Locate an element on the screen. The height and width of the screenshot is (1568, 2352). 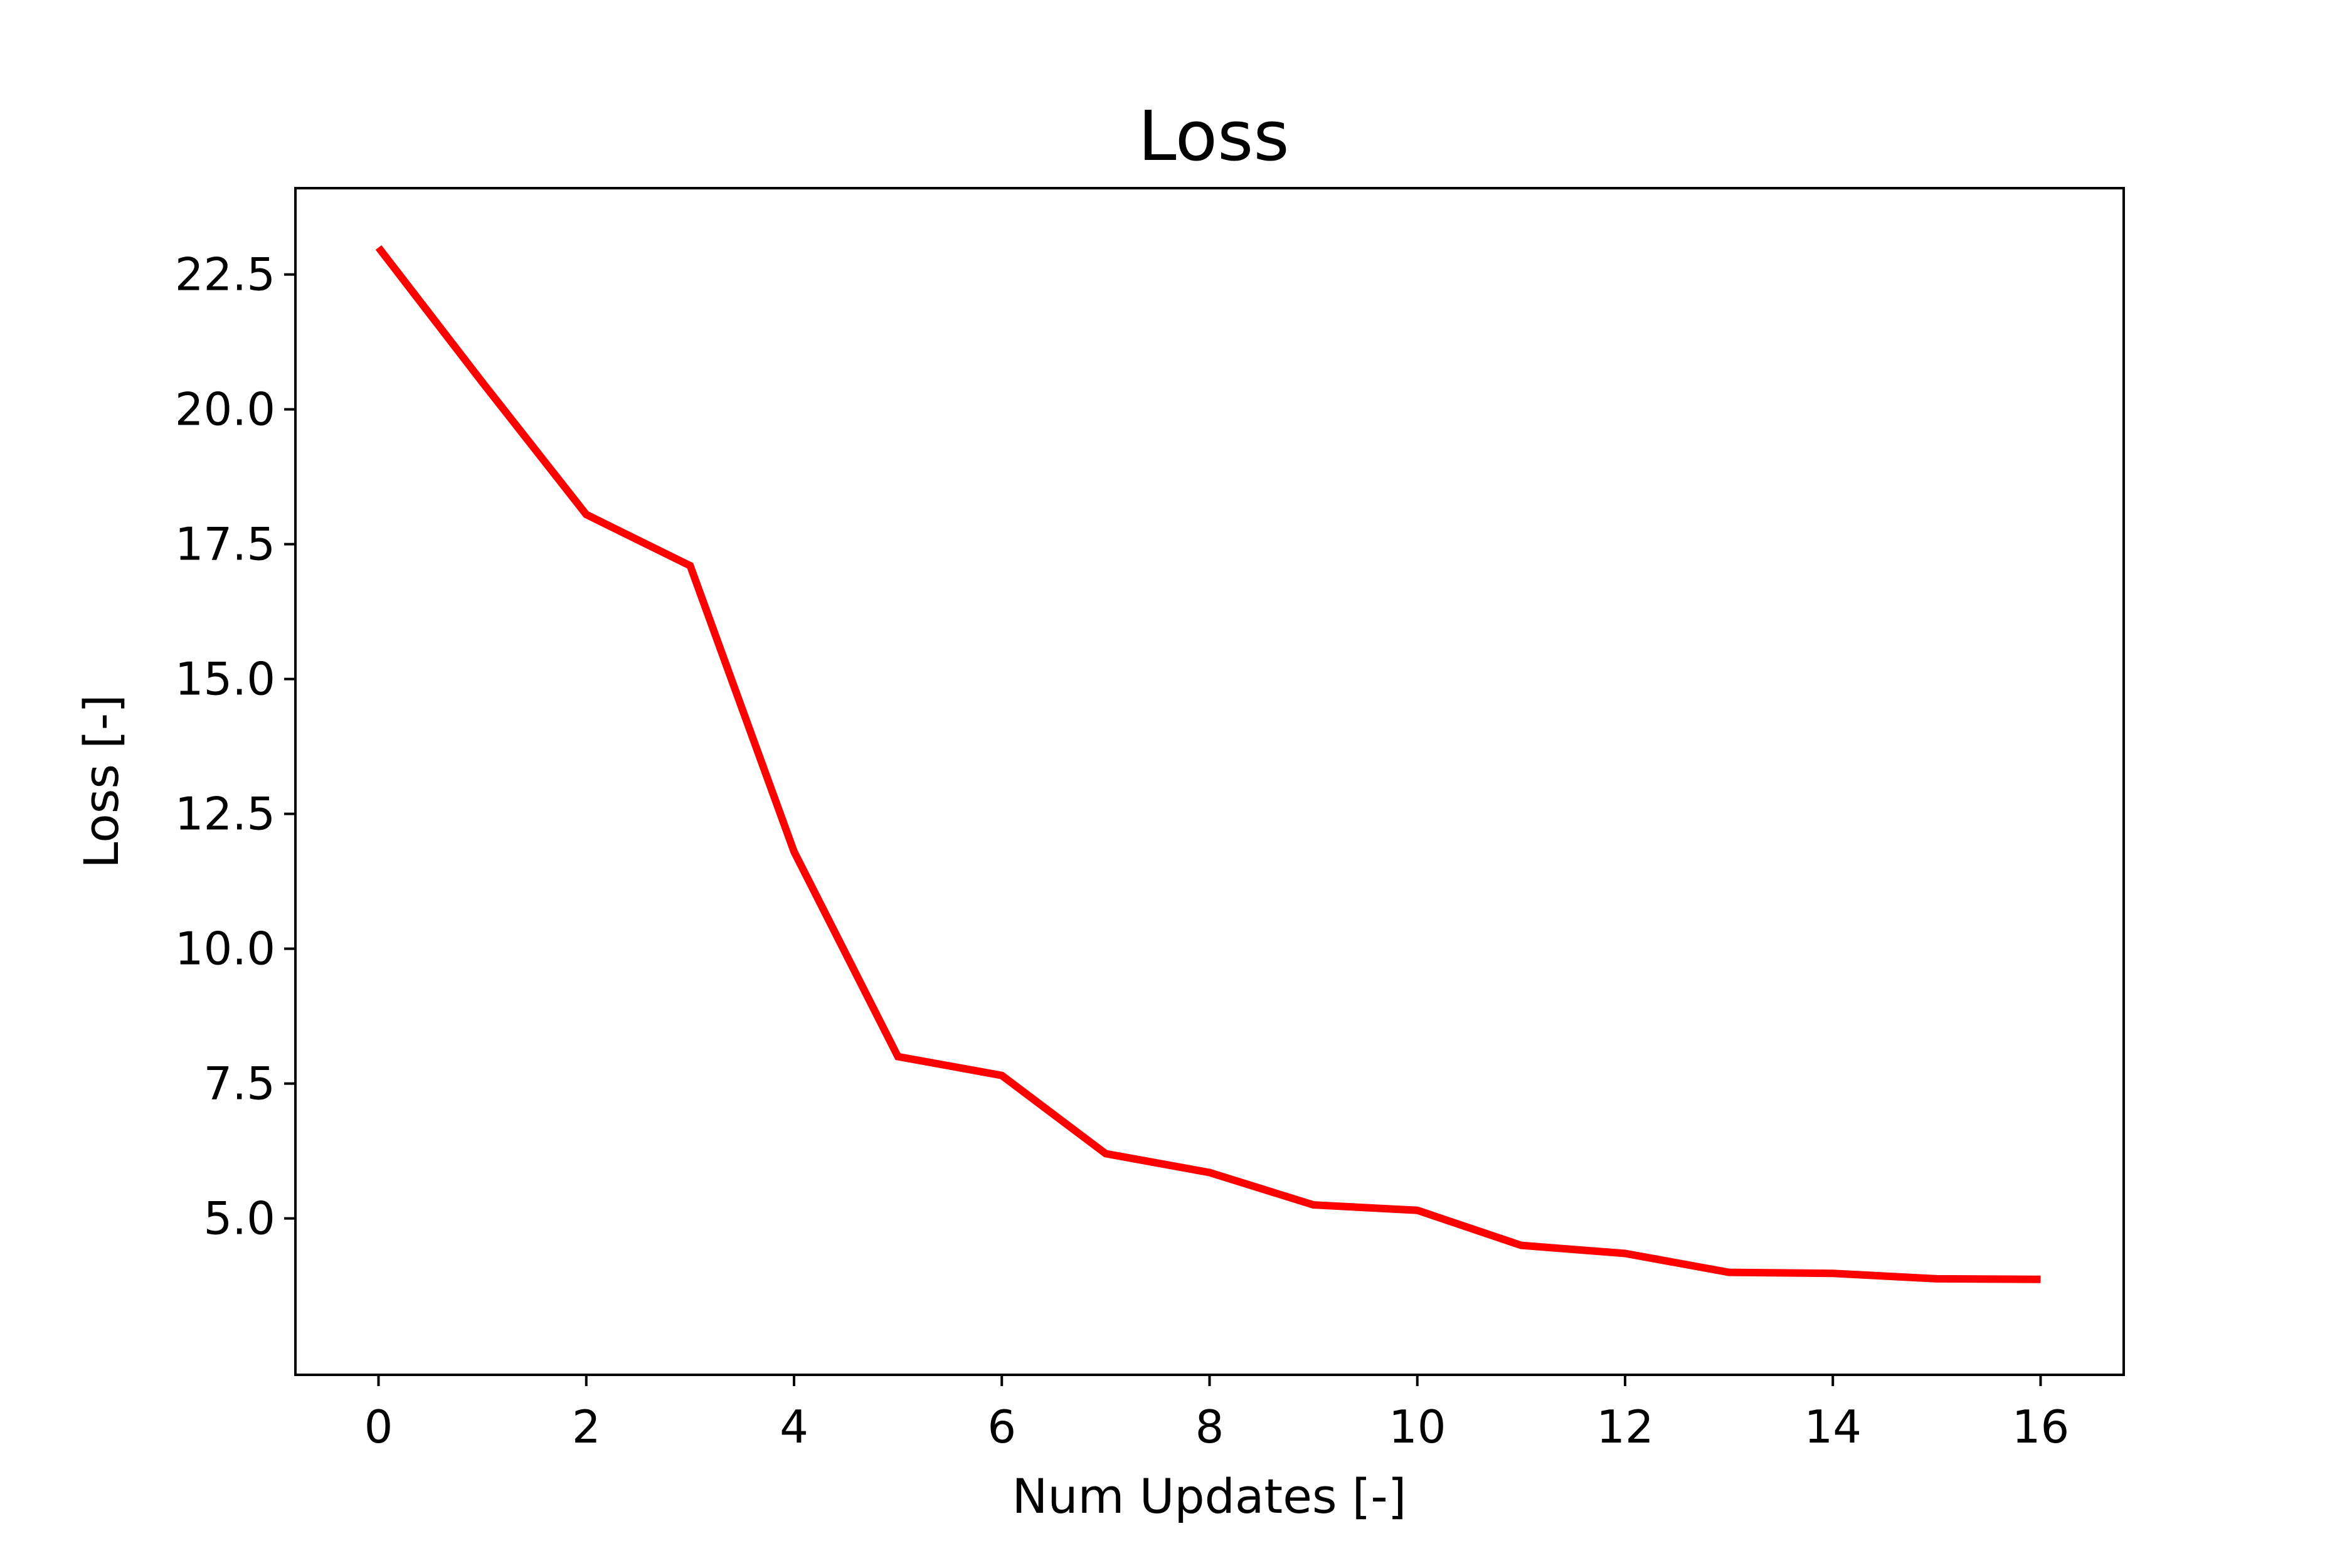
x-axis-label: Num Updates [-] is located at coordinates (1209, 1496).